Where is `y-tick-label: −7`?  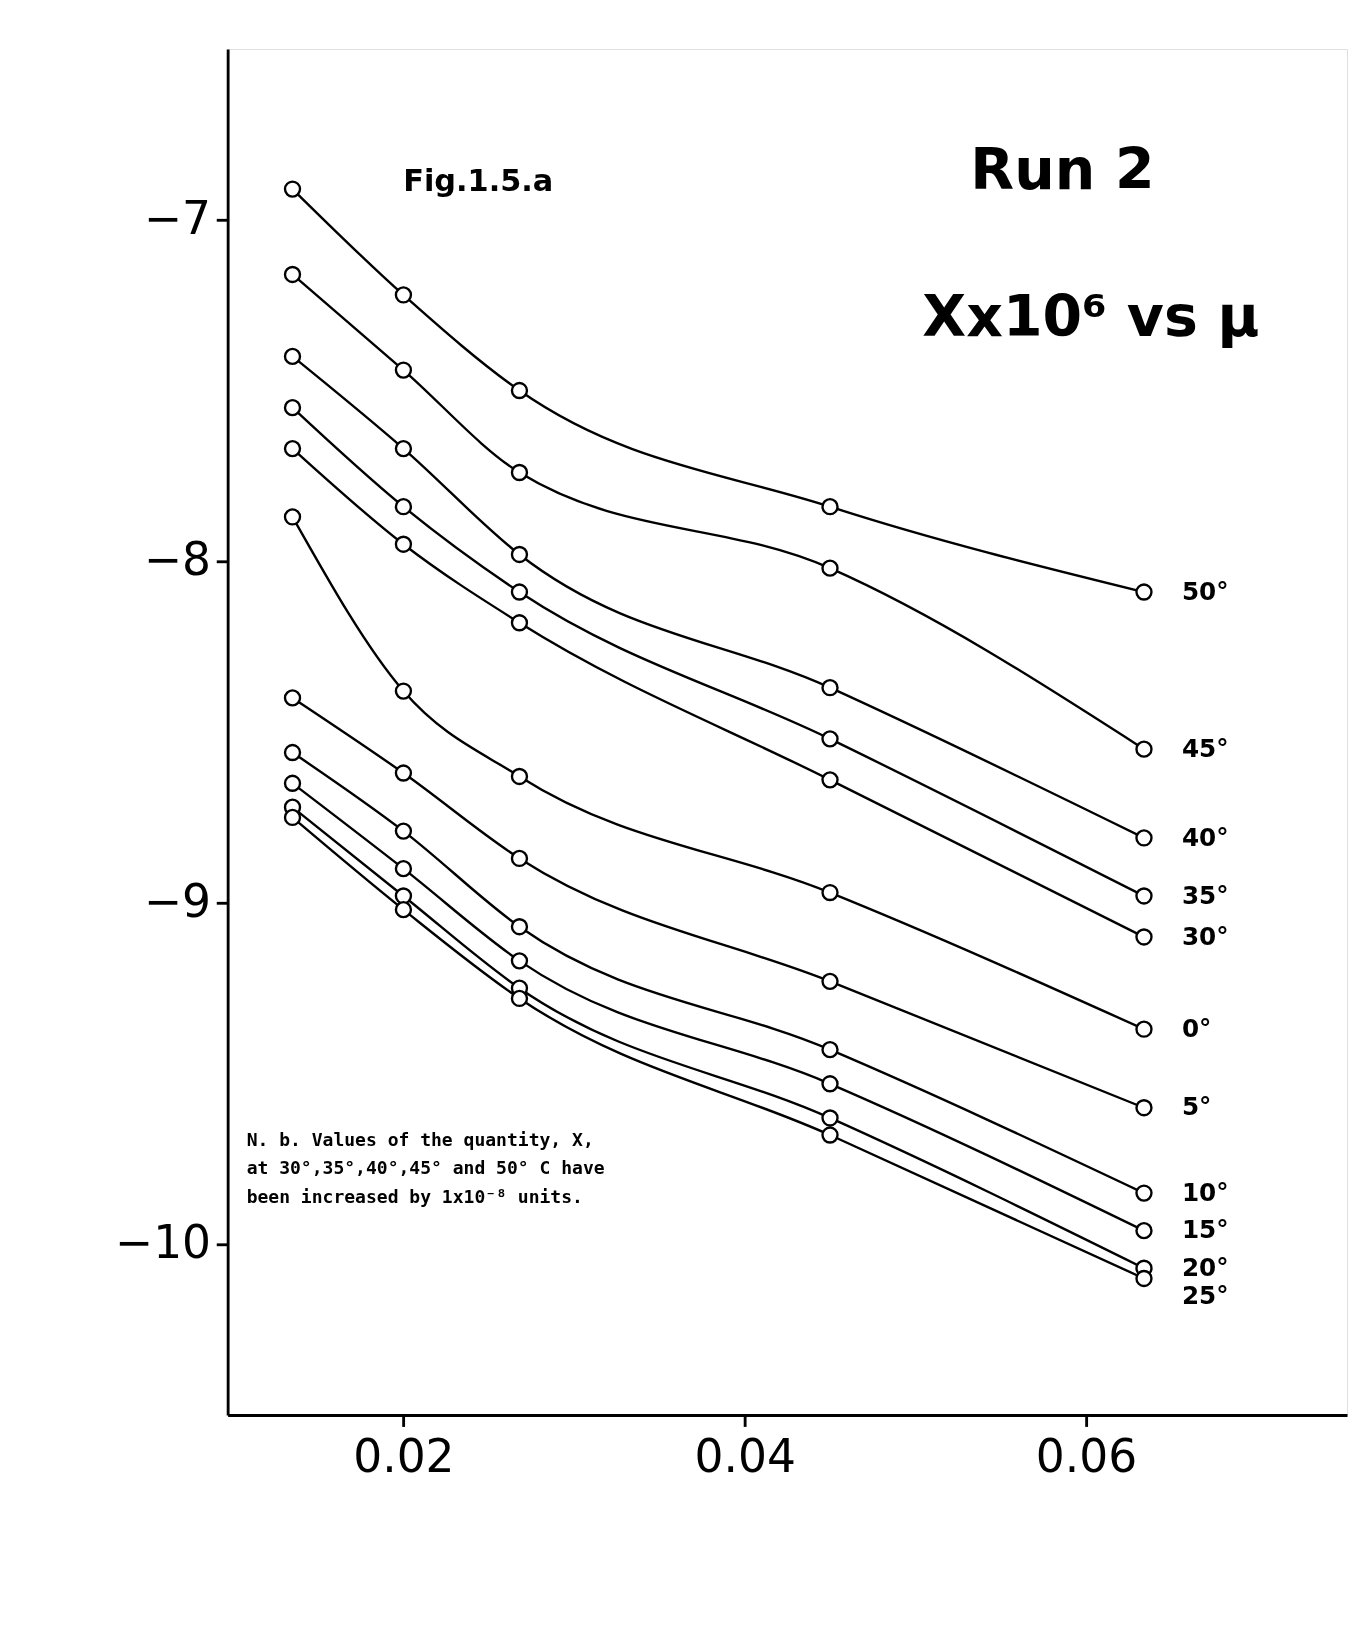 y-tick-label: −7 is located at coordinates (177, 218).